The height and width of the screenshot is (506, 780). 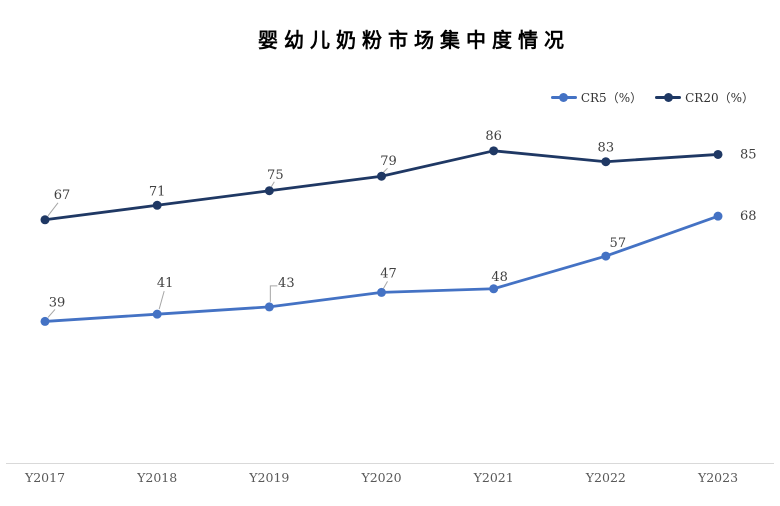 I want to click on x-axis-label: Y2018, so click(x=156, y=477).